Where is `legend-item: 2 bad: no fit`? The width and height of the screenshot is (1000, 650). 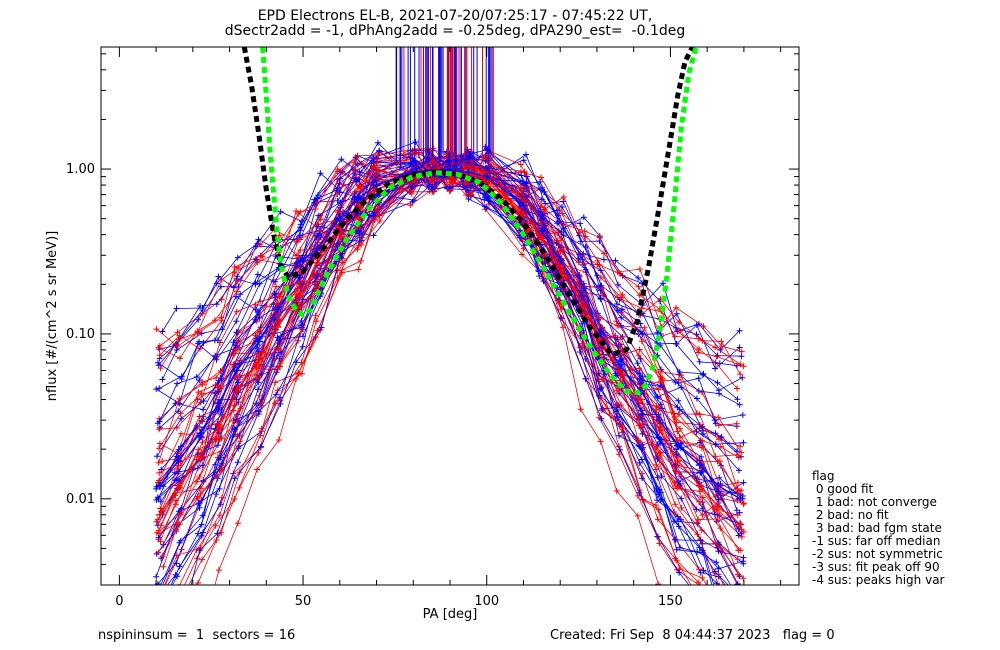
legend-item: 2 bad: no fit is located at coordinates (850, 515).